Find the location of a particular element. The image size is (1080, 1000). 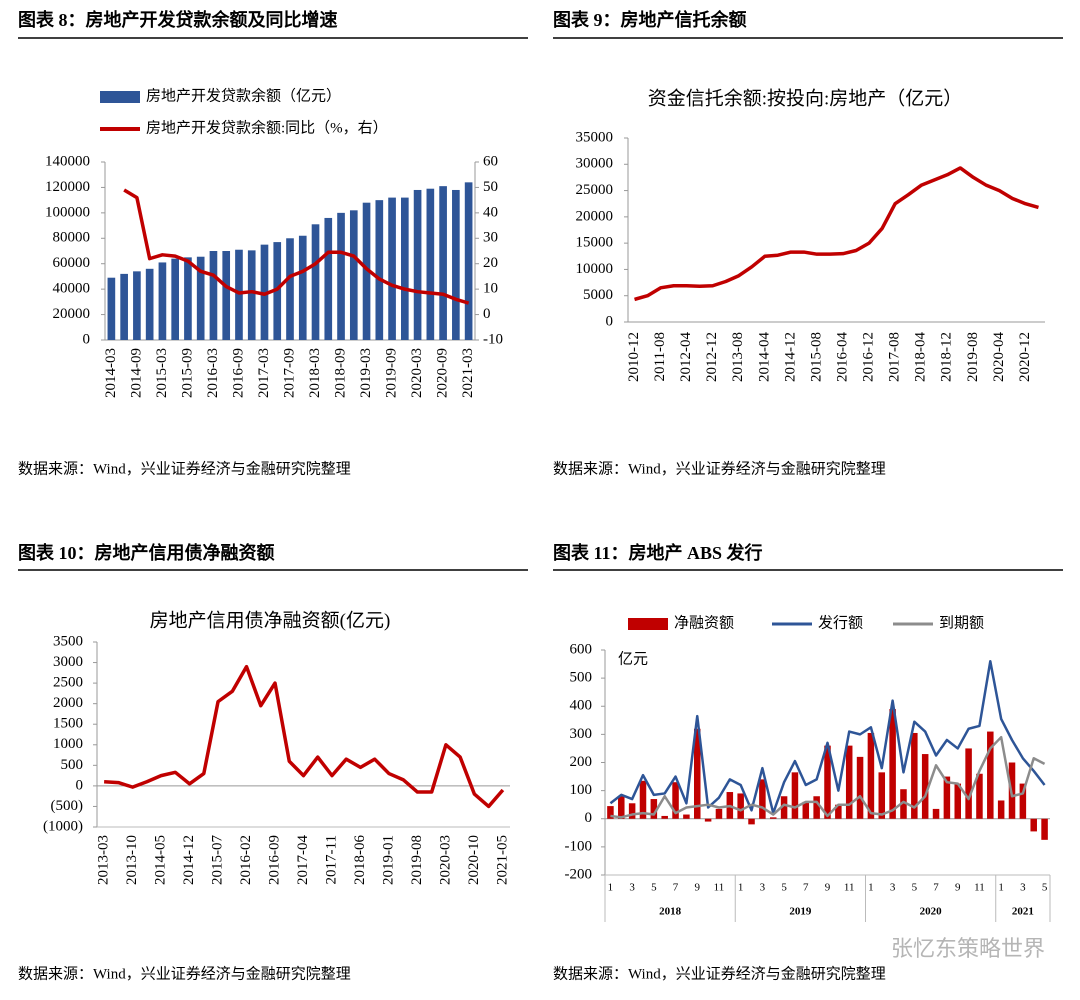

y2-tick-label: 40 is located at coordinates (490, 212).